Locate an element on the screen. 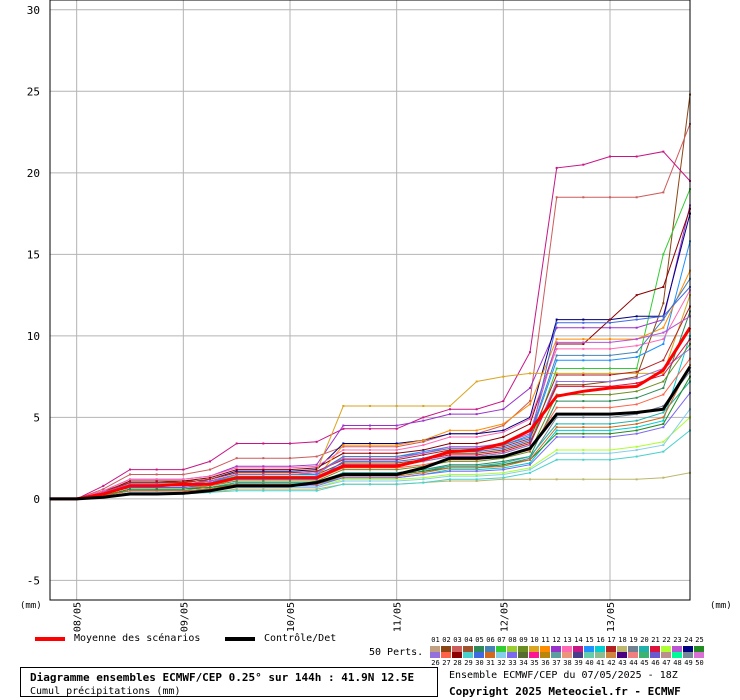 The image size is (740, 700). member-number: 24 is located at coordinates (688, 640).